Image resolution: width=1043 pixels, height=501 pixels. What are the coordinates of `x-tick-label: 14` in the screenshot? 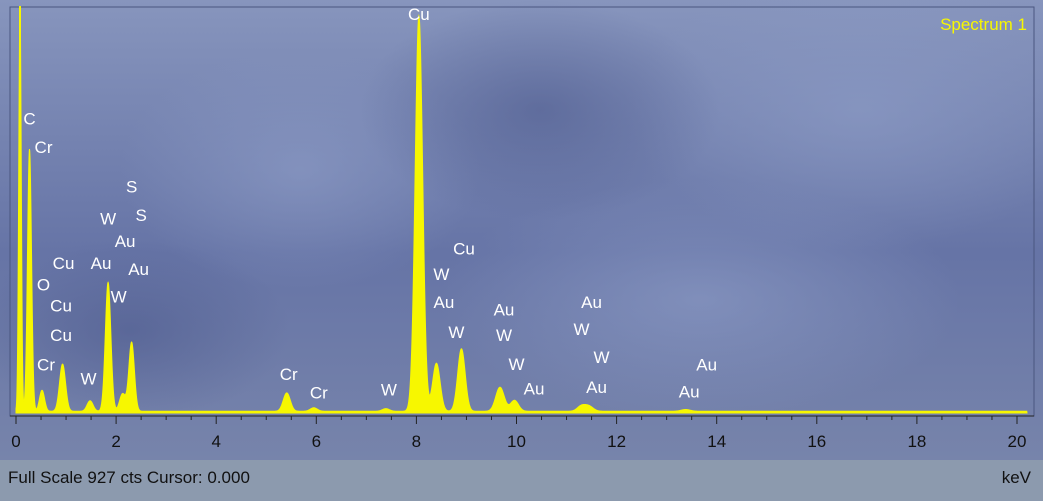 It's located at (716, 441).